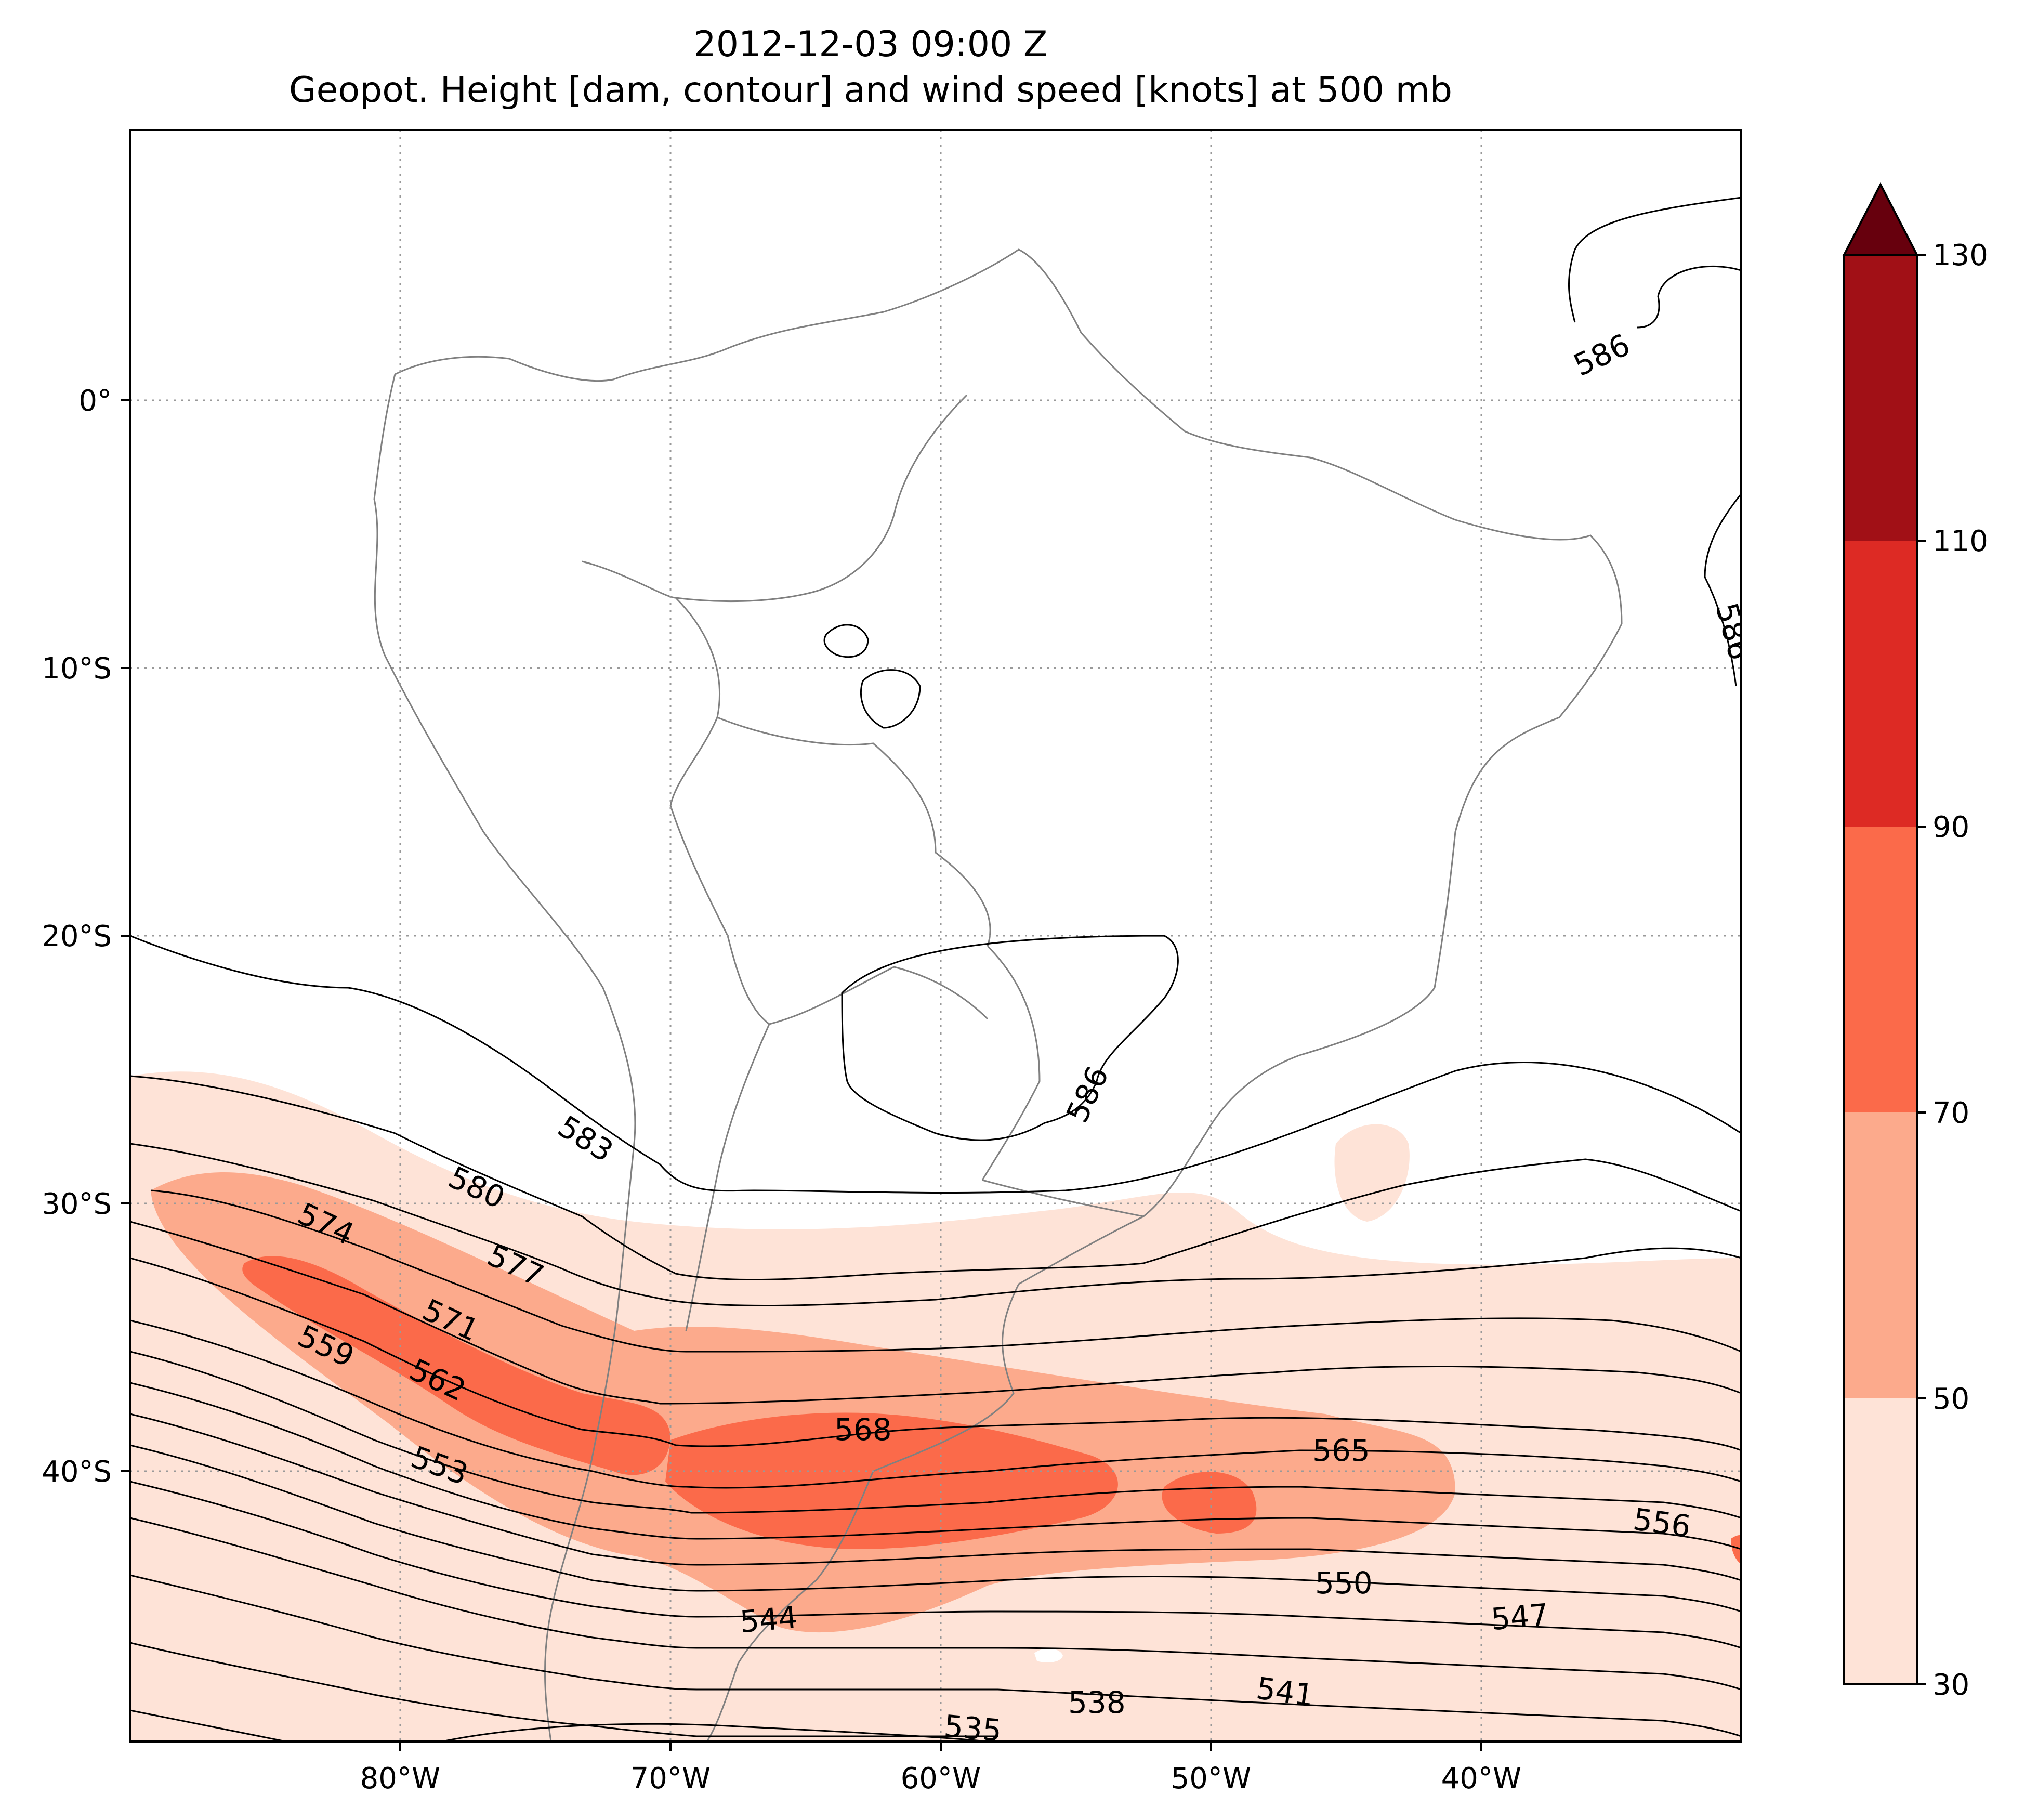  I want to click on contour-label-550: 550, so click(1344, 1583).